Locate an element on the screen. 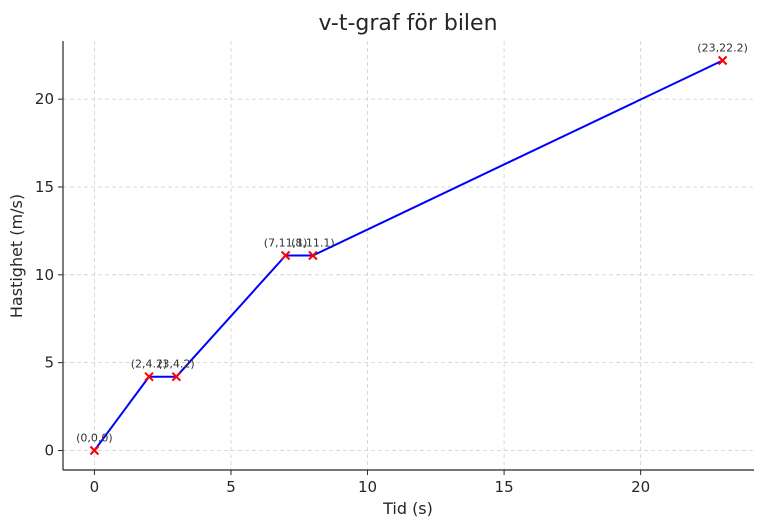 The height and width of the screenshot is (529, 762). point-annotation: (7,11.1) is located at coordinates (286, 243).